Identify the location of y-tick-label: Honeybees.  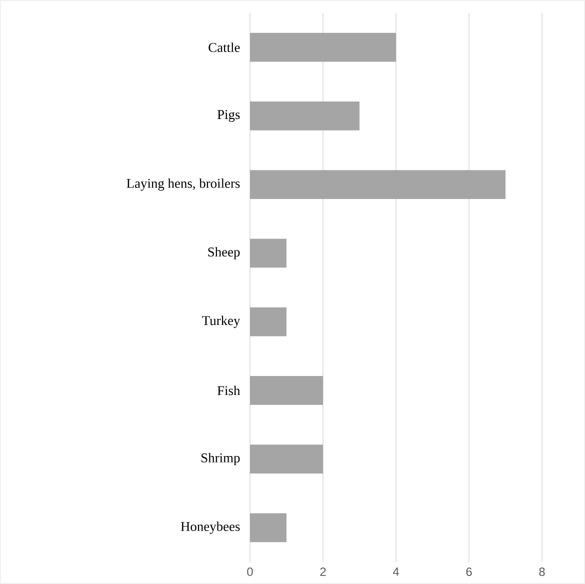
(210, 528).